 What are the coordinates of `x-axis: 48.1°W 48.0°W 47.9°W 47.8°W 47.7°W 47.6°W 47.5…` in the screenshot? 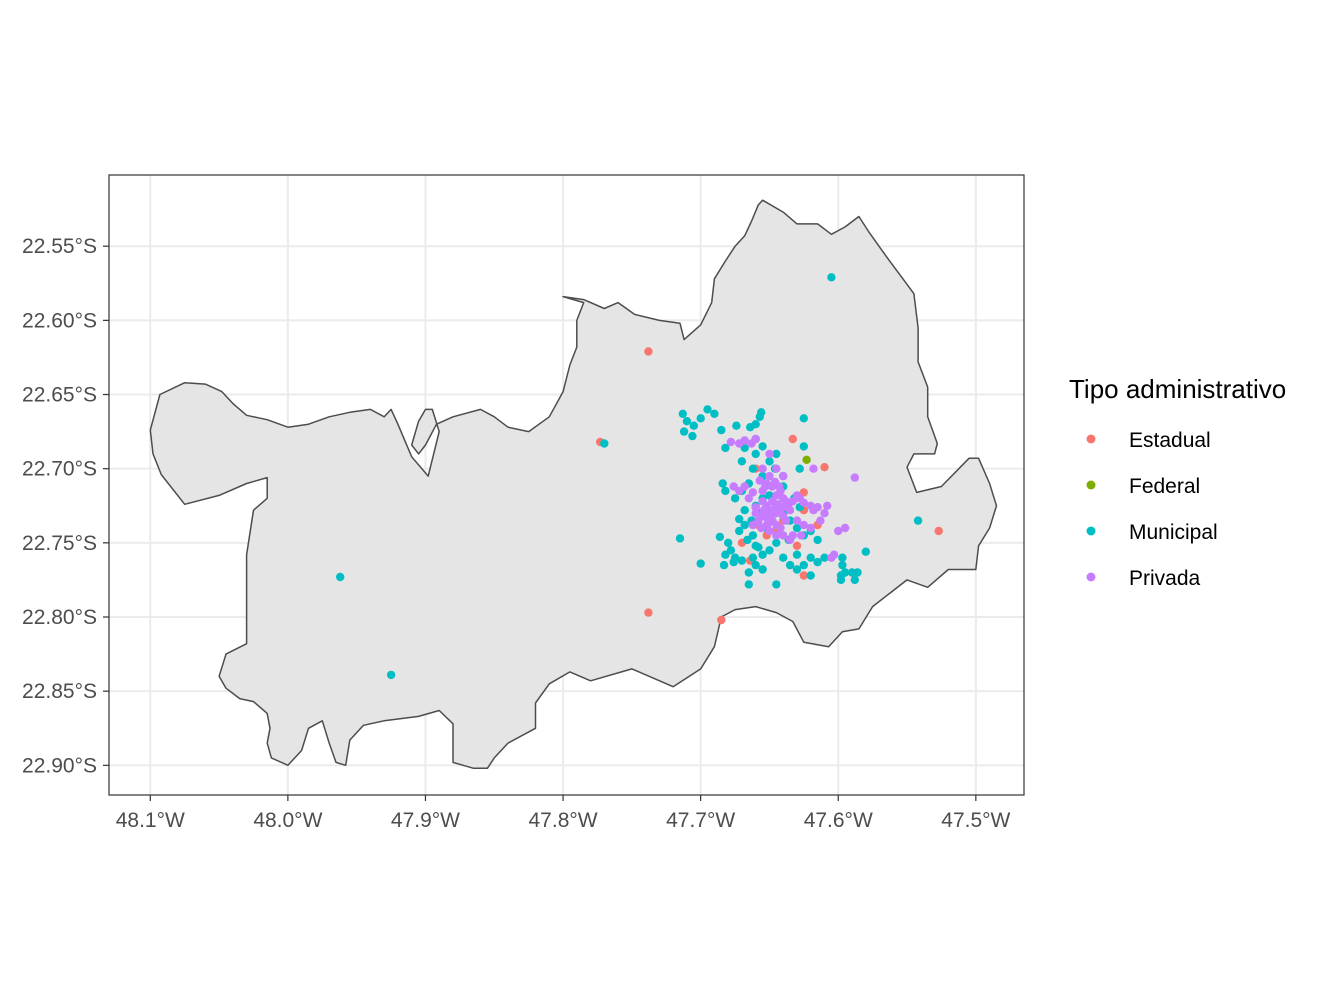 It's located at (563, 813).